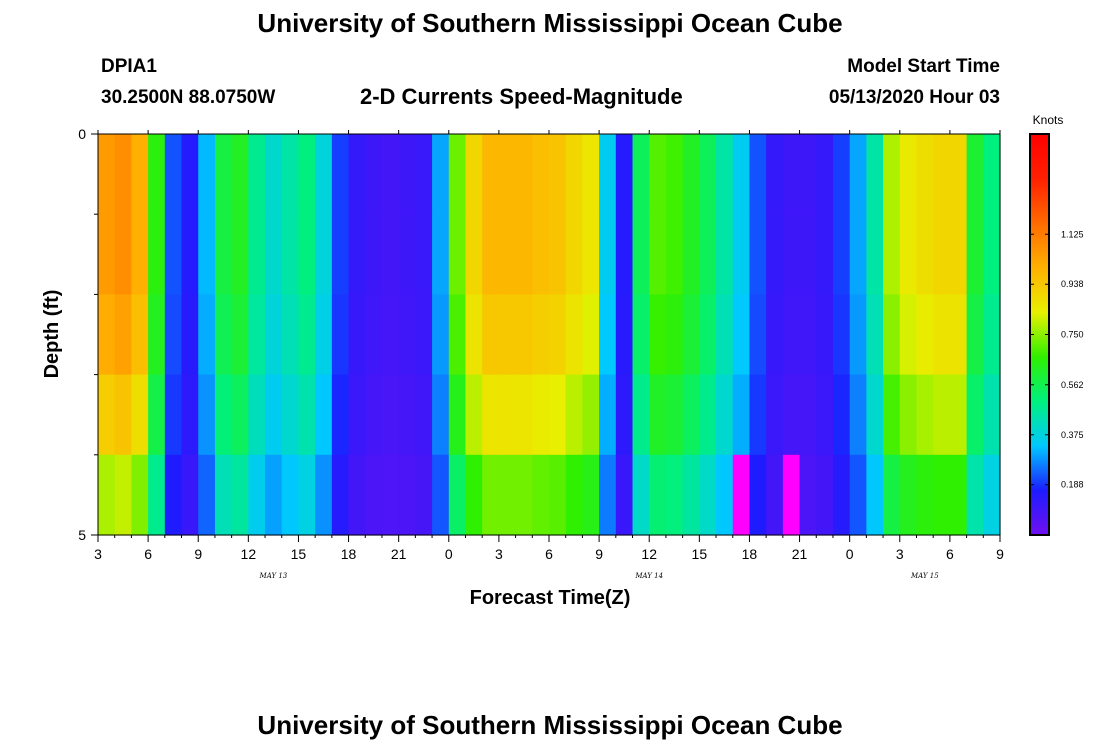 The height and width of the screenshot is (750, 1100). I want to click on day-label: MAY 15, so click(924, 576).